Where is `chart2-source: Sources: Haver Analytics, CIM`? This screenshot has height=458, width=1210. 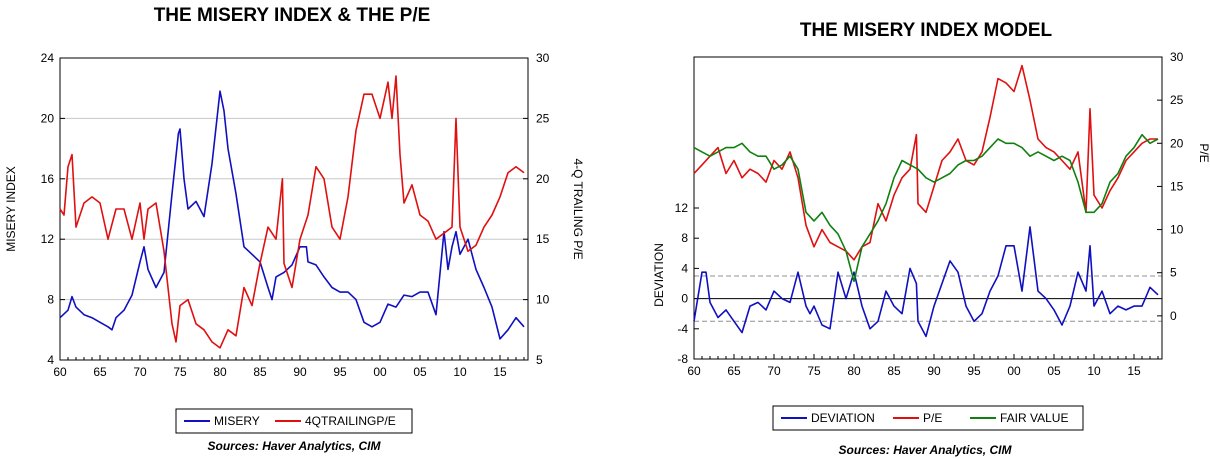
chart2-source: Sources: Haver Analytics, CIM is located at coordinates (926, 450).